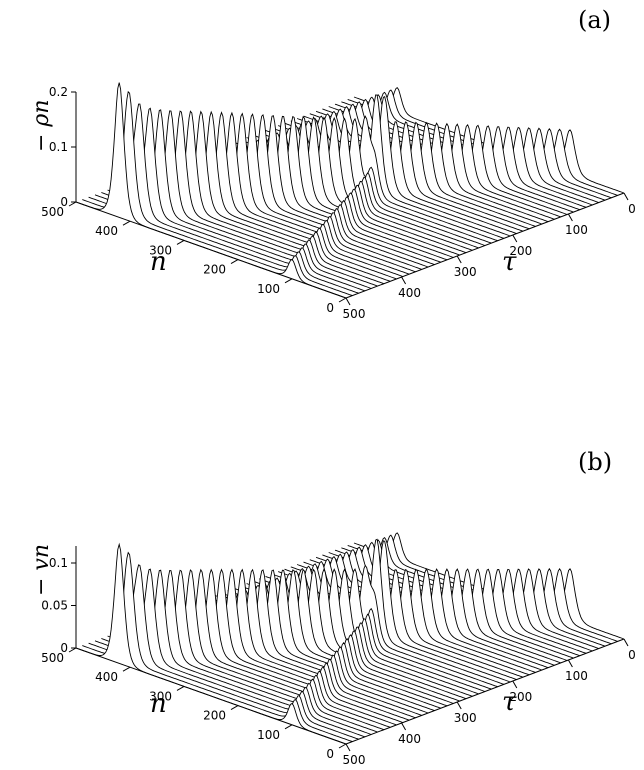 The image size is (644, 770). Describe the element at coordinates (158, 704) in the screenshot. I see `panel-b-xlabel: n` at that location.